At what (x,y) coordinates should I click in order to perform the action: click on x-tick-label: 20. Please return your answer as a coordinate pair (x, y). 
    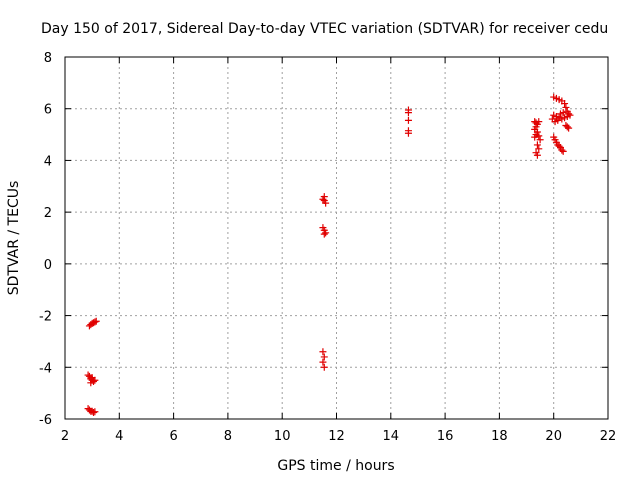
    Looking at the image, I should click on (553, 436).